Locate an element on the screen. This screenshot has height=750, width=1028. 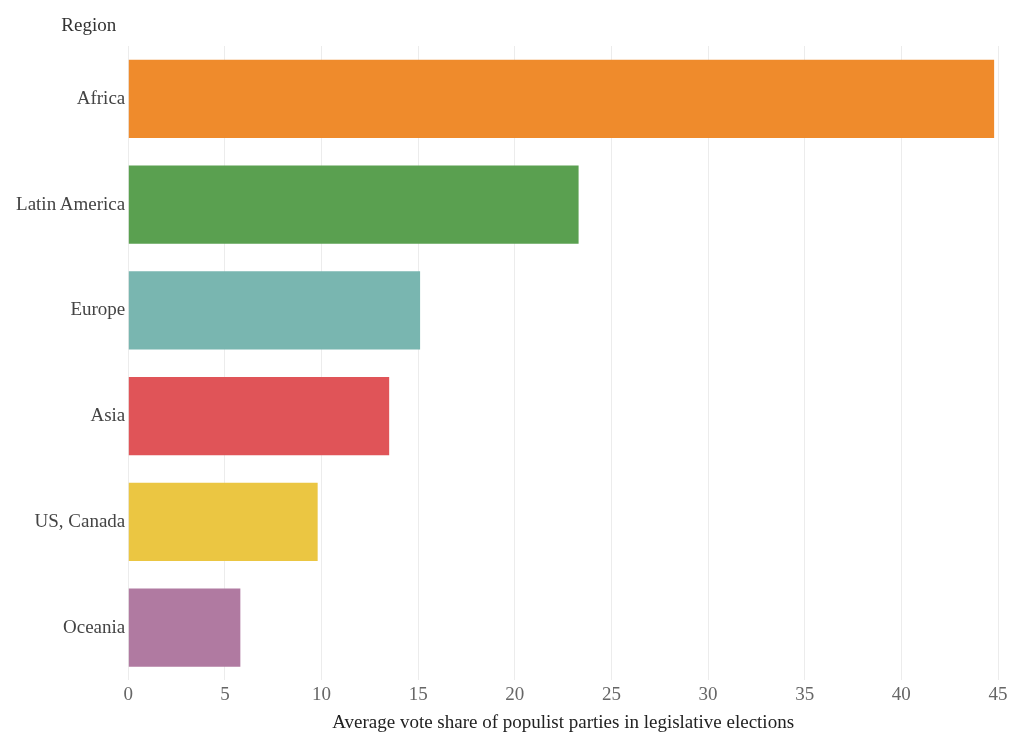
y-tick-label: Europe is located at coordinates (98, 309).